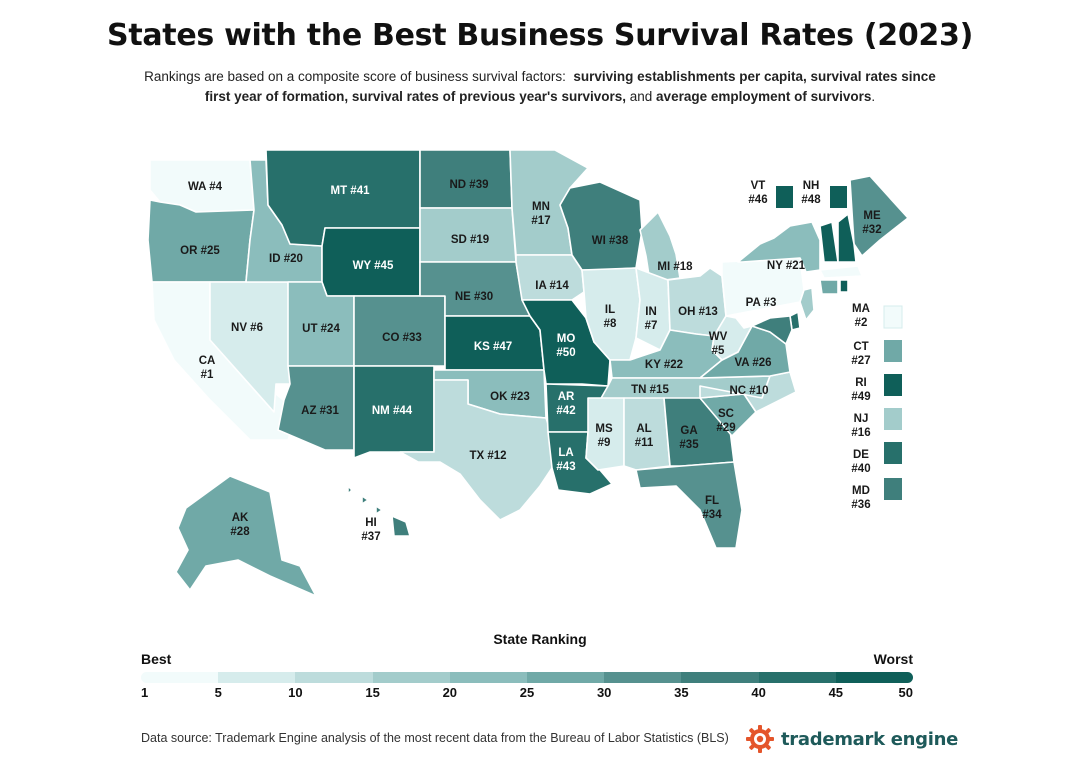 This screenshot has width=1080, height=770. What do you see at coordinates (552, 286) in the screenshot?
I see `state-label-ia: IA #14` at bounding box center [552, 286].